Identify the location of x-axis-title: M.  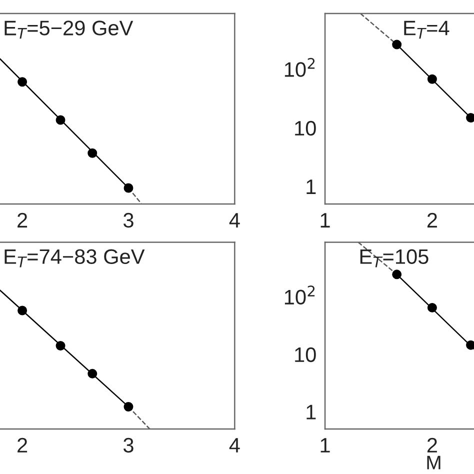
(433, 463).